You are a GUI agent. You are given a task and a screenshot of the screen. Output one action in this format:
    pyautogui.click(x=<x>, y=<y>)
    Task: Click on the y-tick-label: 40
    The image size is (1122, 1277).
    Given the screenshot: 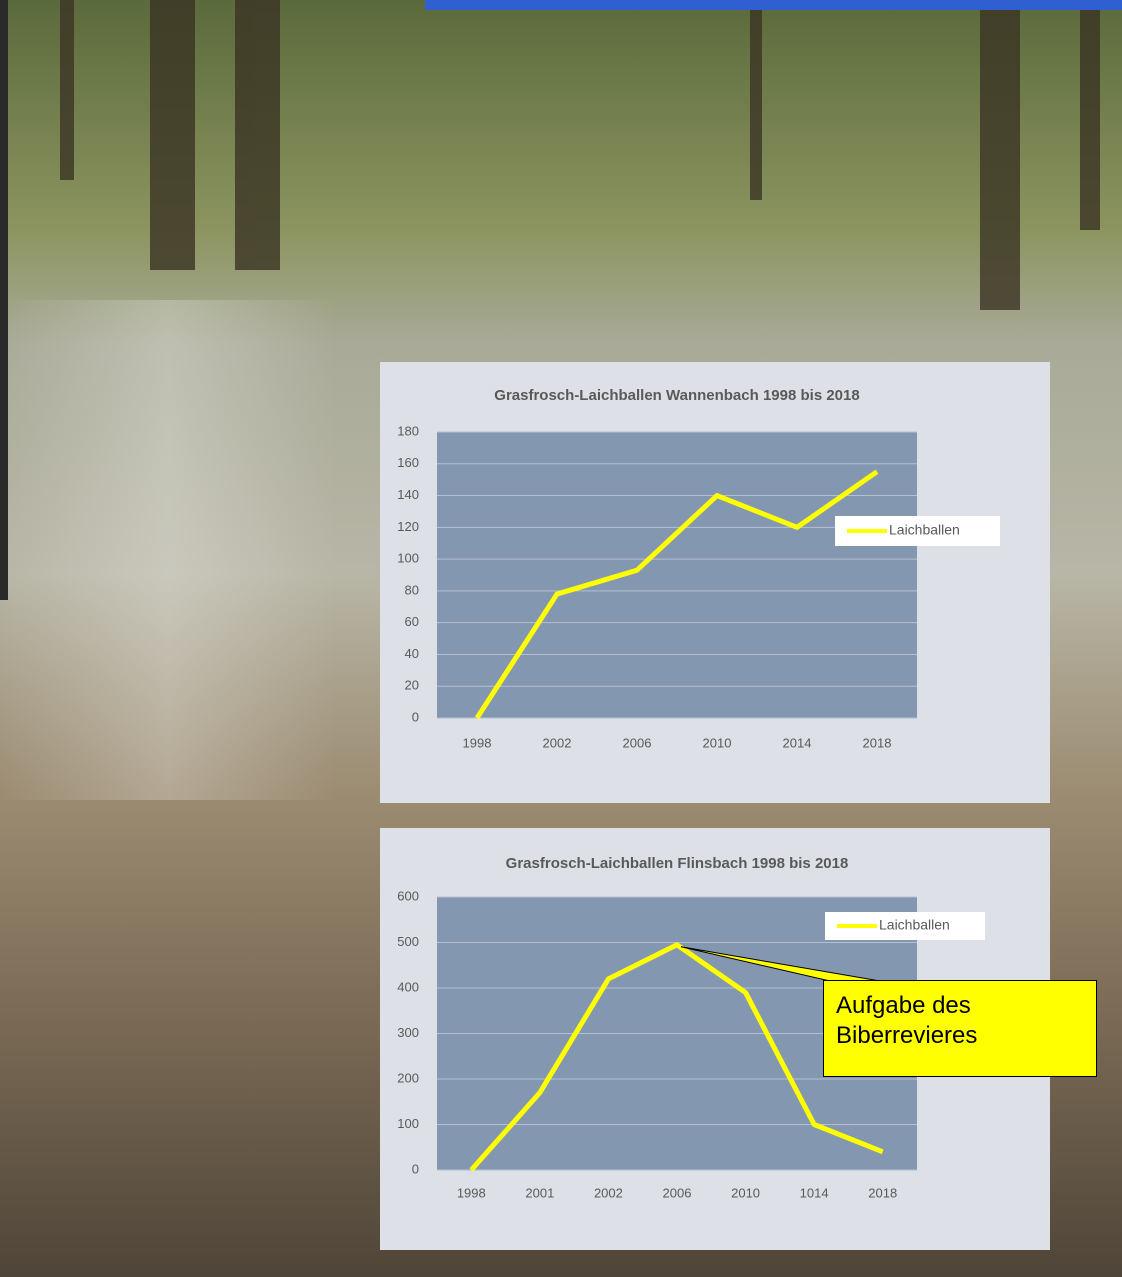 What is the action you would take?
    pyautogui.click(x=412, y=653)
    